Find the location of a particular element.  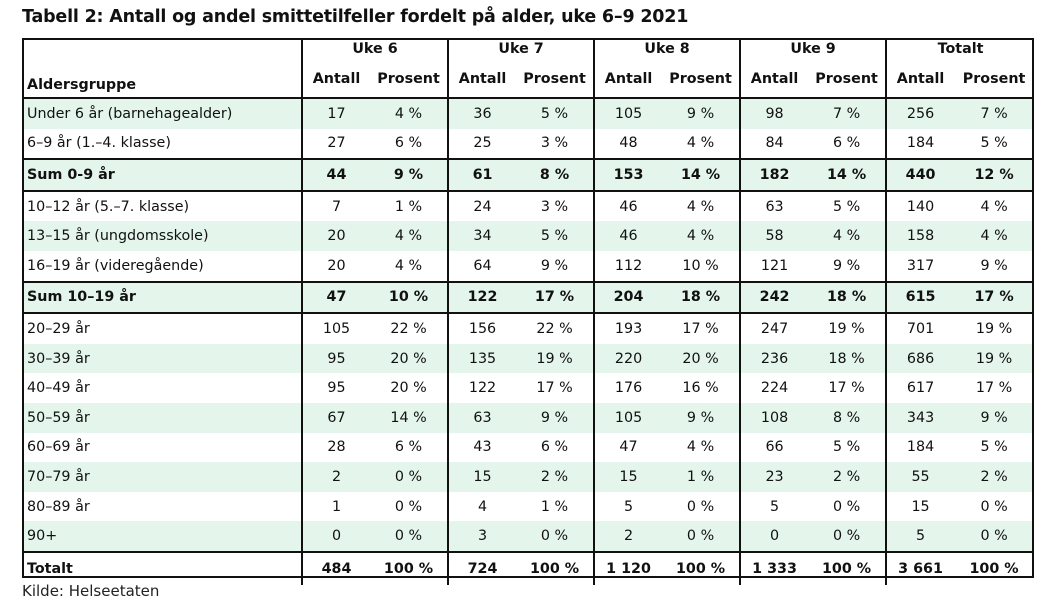

row-label: 20–29 år is located at coordinates (162, 328).